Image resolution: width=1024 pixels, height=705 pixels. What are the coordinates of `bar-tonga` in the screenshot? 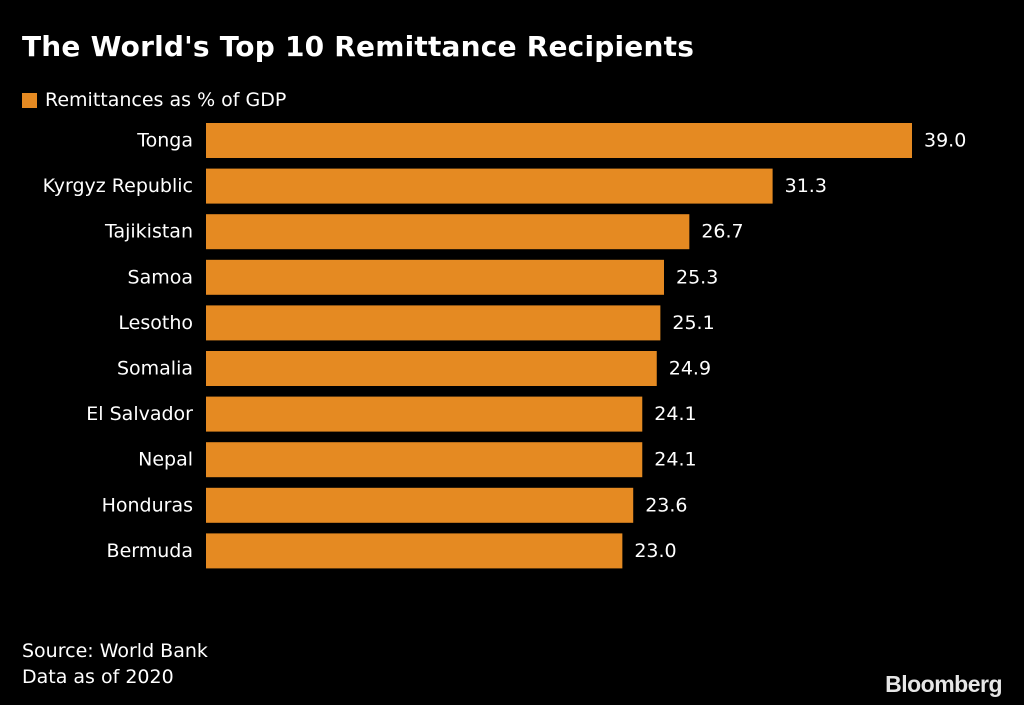 It's located at (559, 140).